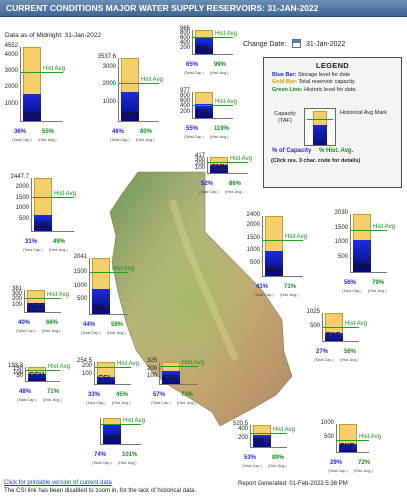  I want to click on dmv-code-link: DMV, so click(112, 438).